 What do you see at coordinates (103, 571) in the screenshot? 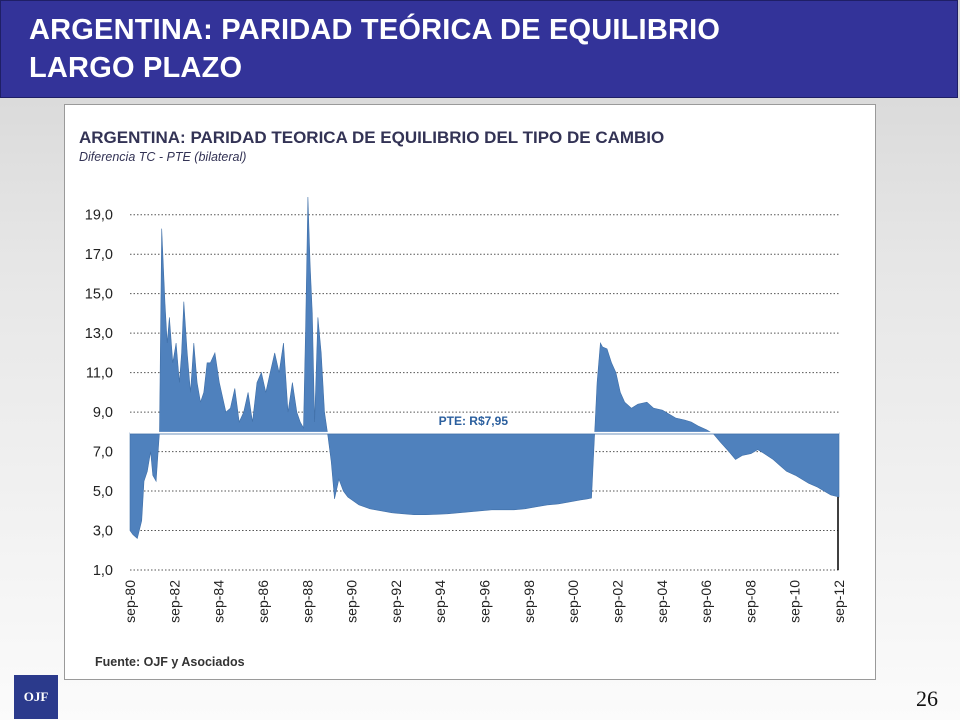
I see `y-tick-label: 1,0` at bounding box center [103, 571].